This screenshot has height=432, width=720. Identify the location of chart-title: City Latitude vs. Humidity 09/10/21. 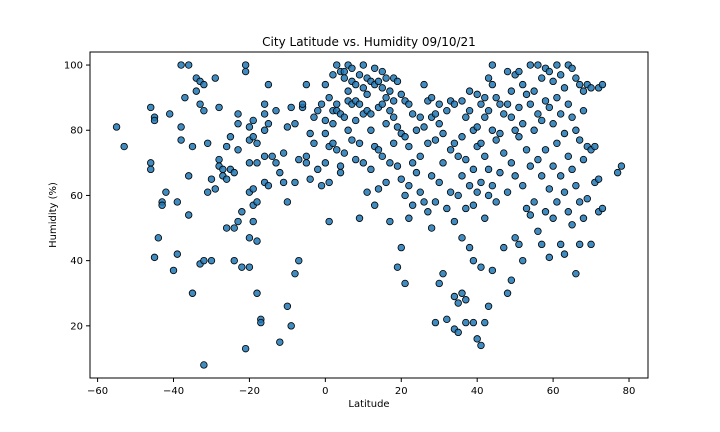
(369, 42).